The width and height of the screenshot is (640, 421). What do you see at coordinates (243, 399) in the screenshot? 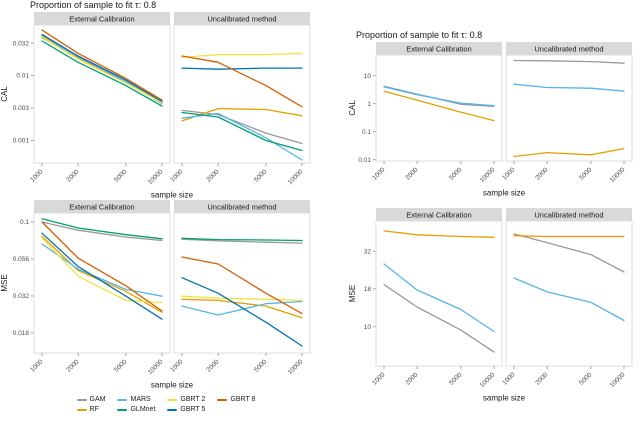
I see `legend-label-gbrt-8: GBRT 8` at bounding box center [243, 399].